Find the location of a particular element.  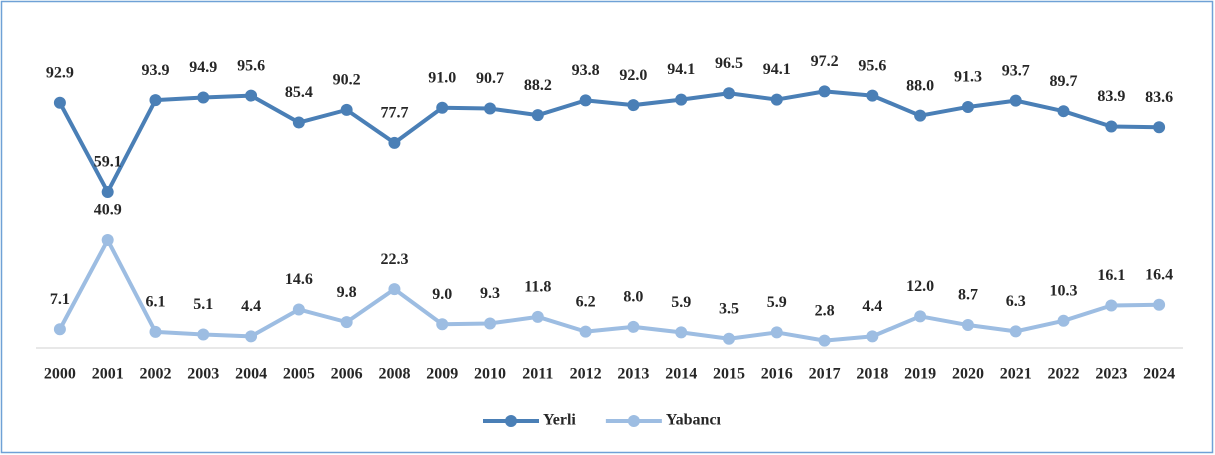

data-label: 85.4 is located at coordinates (299, 92).